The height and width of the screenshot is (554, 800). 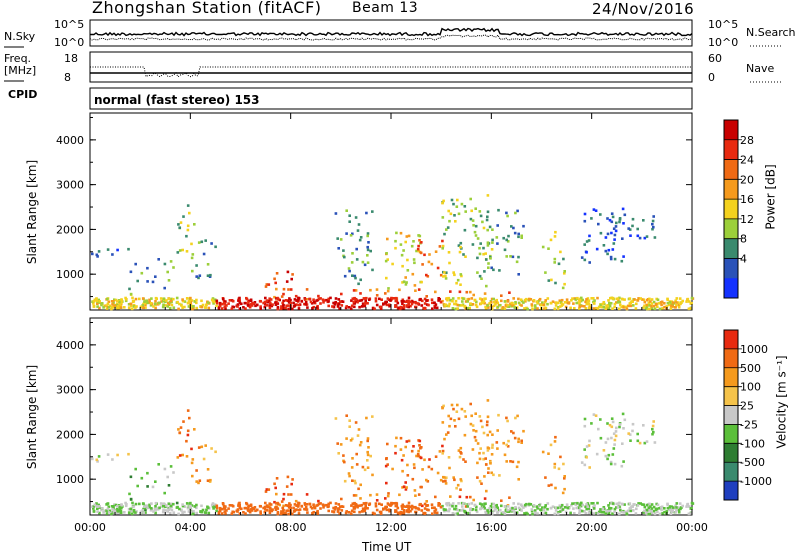 I want to click on freq-unit-label: [MHz], so click(x=20, y=70).